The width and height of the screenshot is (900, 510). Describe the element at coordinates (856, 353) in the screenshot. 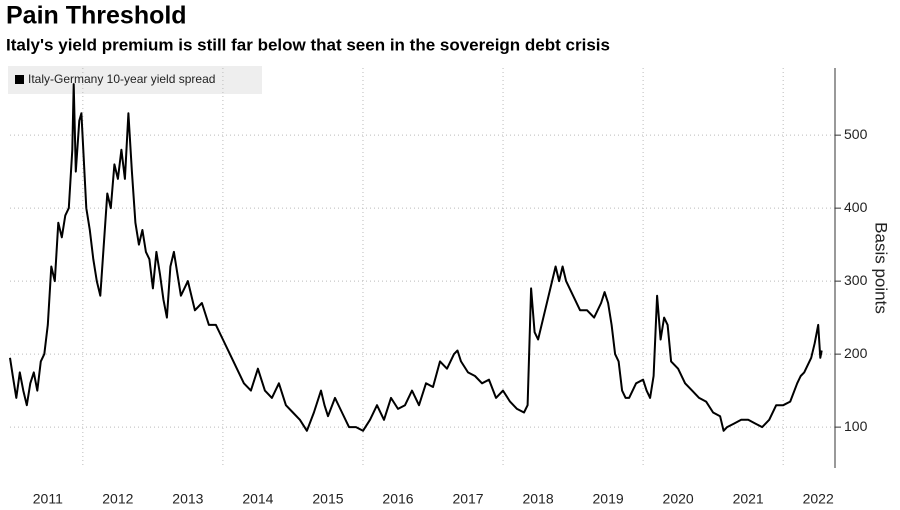

I see `y-tick-label: 200` at that location.